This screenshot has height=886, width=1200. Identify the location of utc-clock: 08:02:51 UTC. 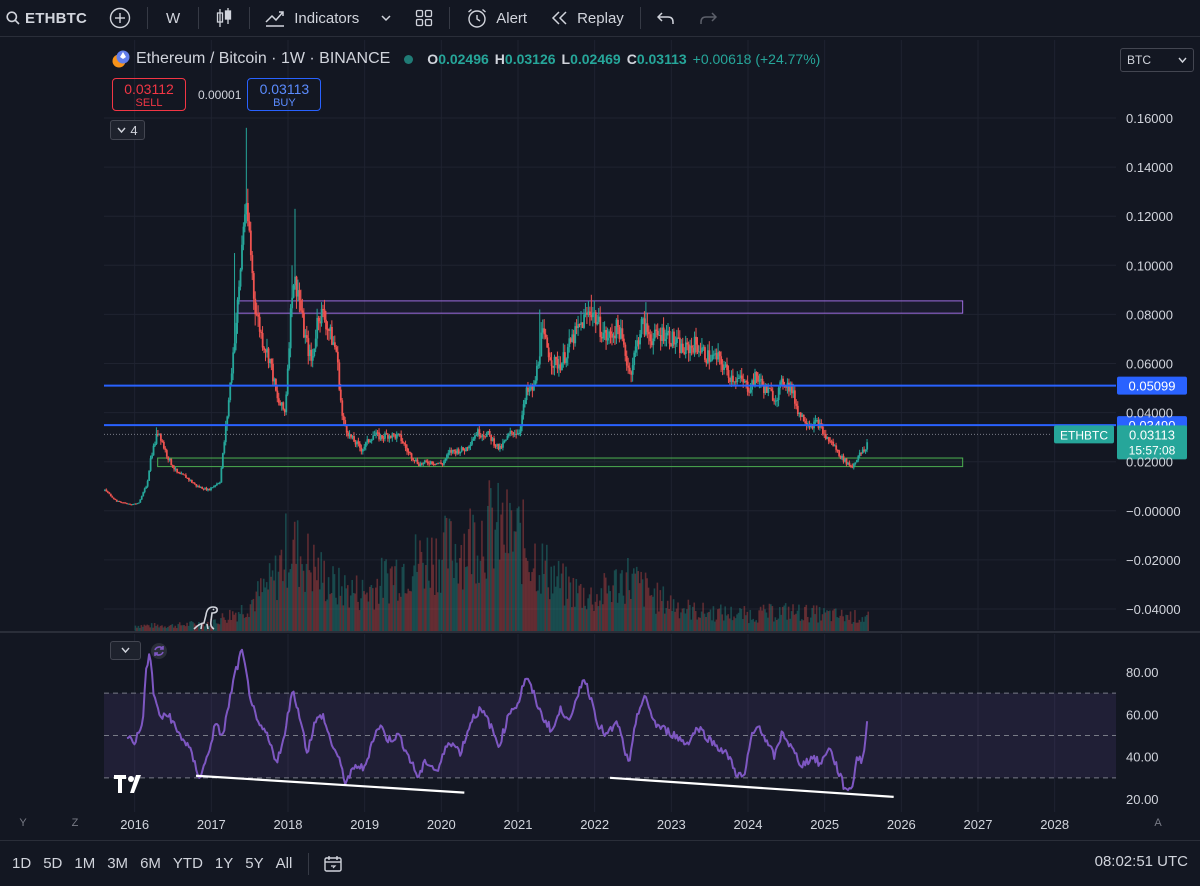
(1141, 861).